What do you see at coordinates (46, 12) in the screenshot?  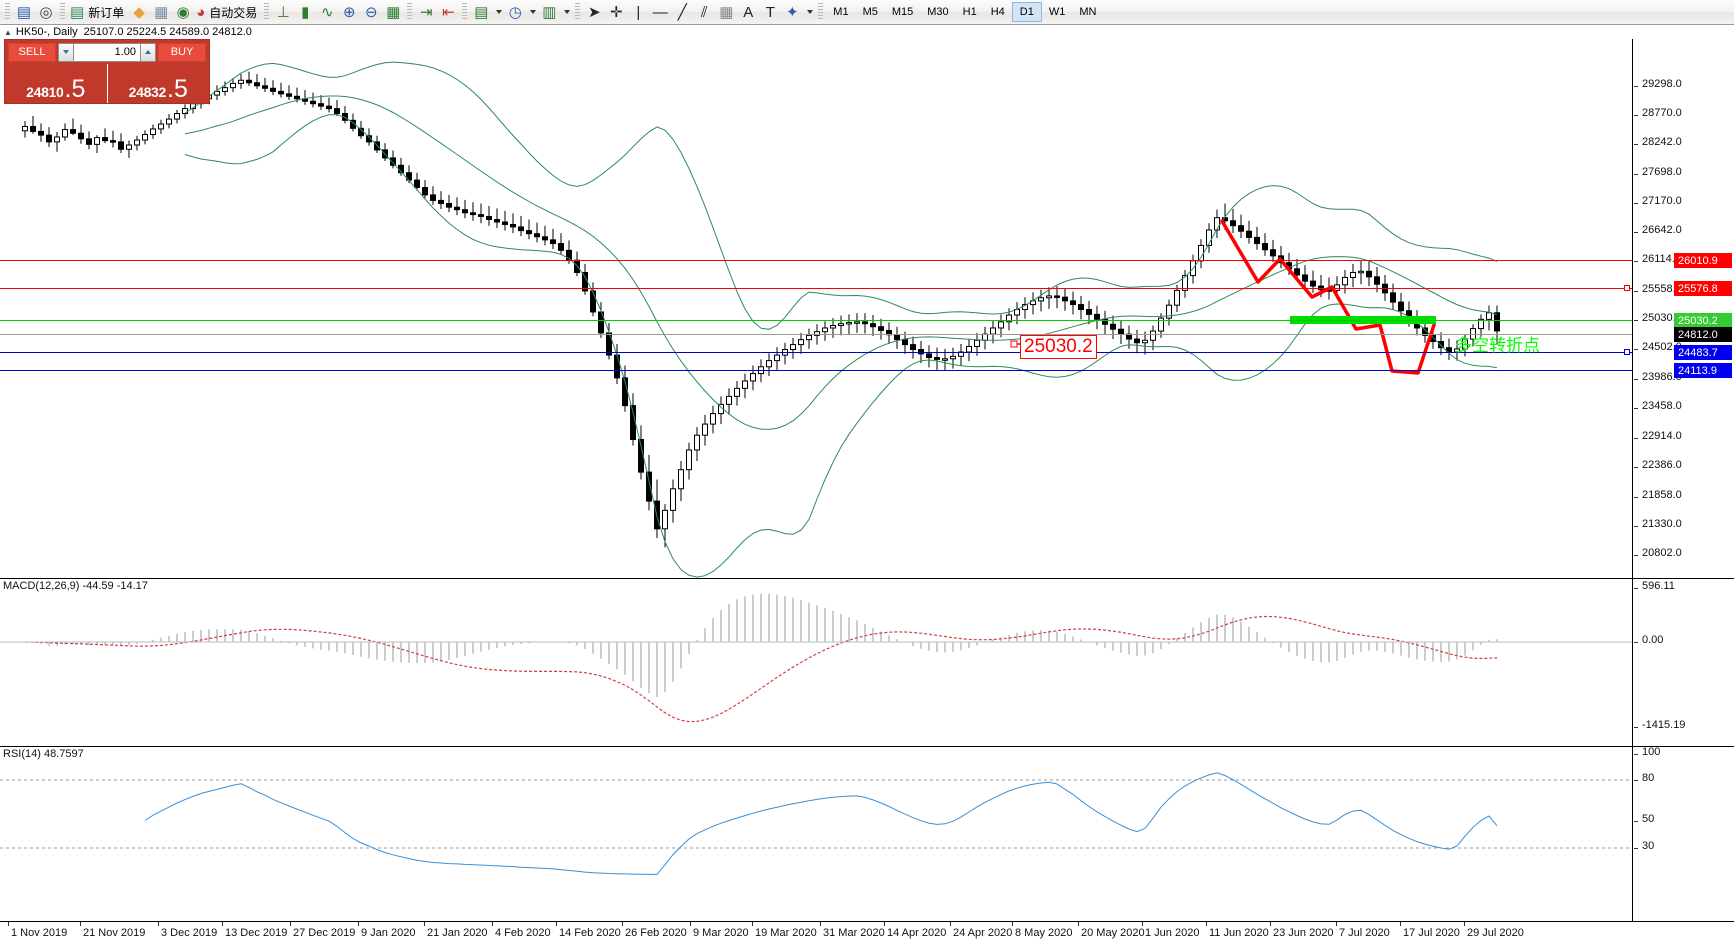 I see `data-window-icon: ◎` at bounding box center [46, 12].